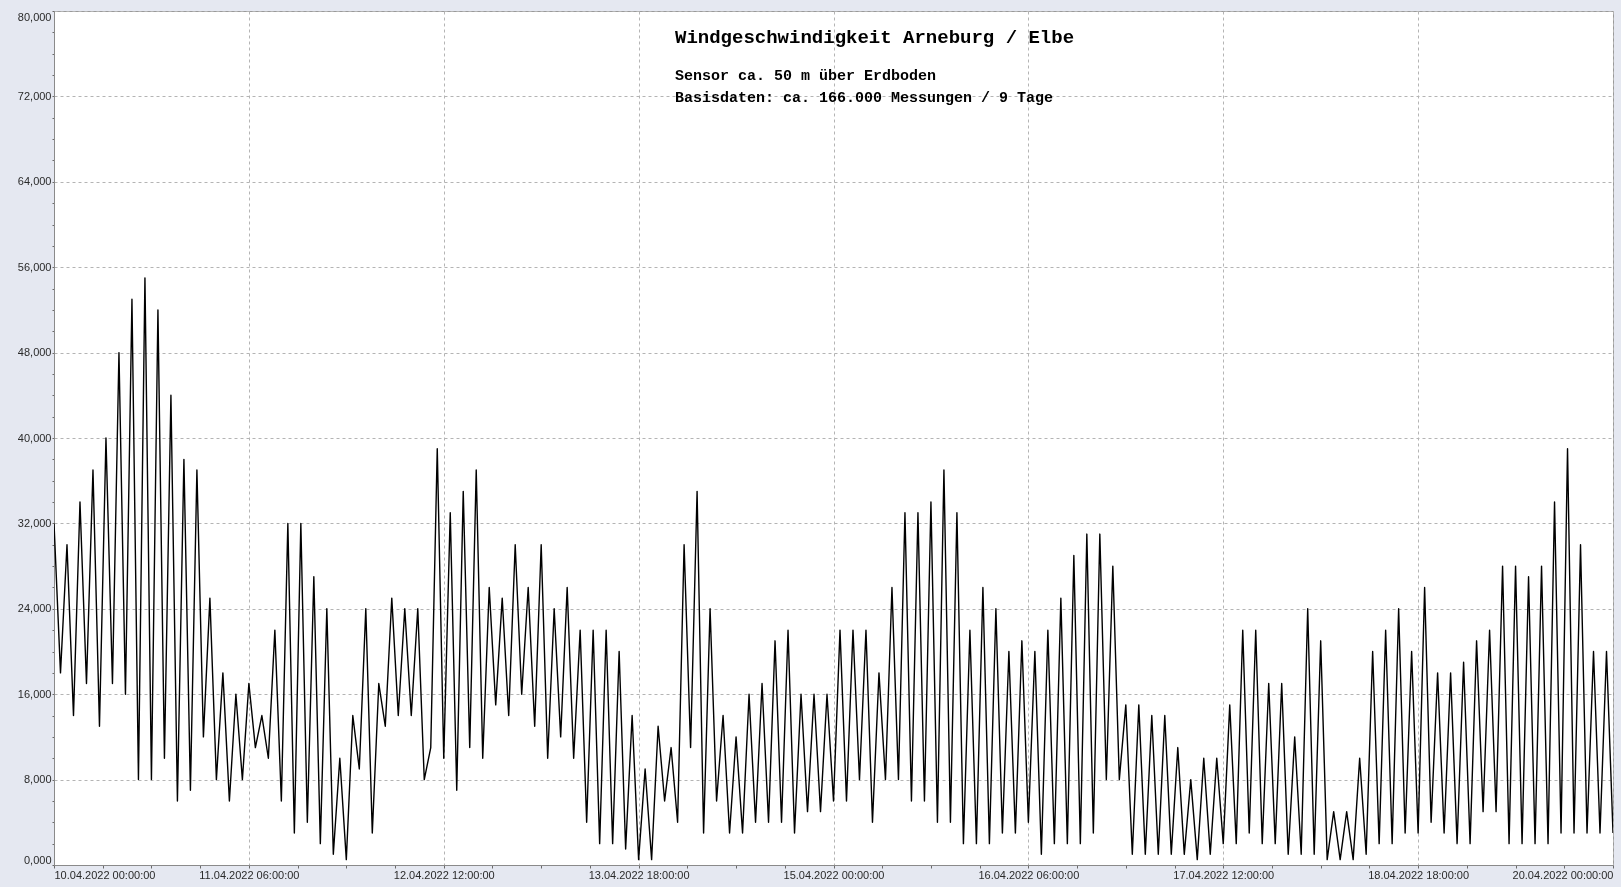 Image resolution: width=1621 pixels, height=887 pixels. What do you see at coordinates (864, 98) in the screenshot?
I see `annotation: Basisdaten: ca. 166.000 Messungen / 9 Tage` at bounding box center [864, 98].